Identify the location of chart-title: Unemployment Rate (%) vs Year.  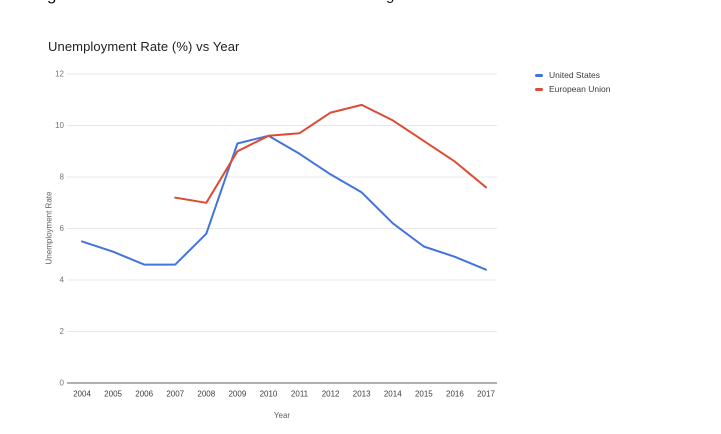
(144, 46).